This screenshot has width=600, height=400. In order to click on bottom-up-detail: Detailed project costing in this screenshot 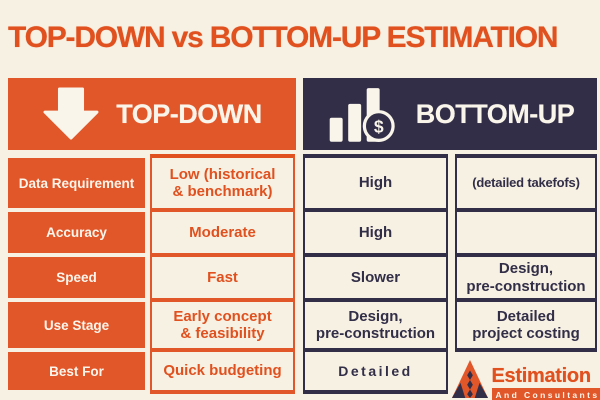, I will do `click(526, 327)`.